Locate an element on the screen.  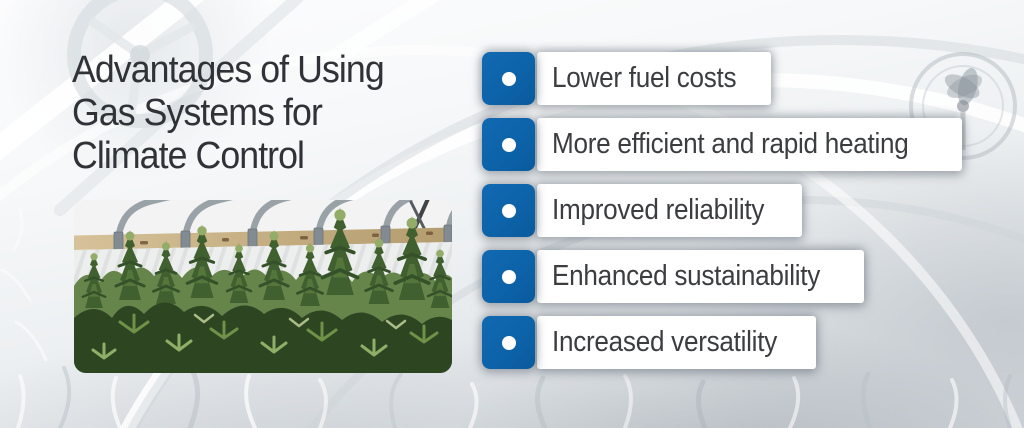
advantage-label: Improved reliability is located at coordinates (658, 210).